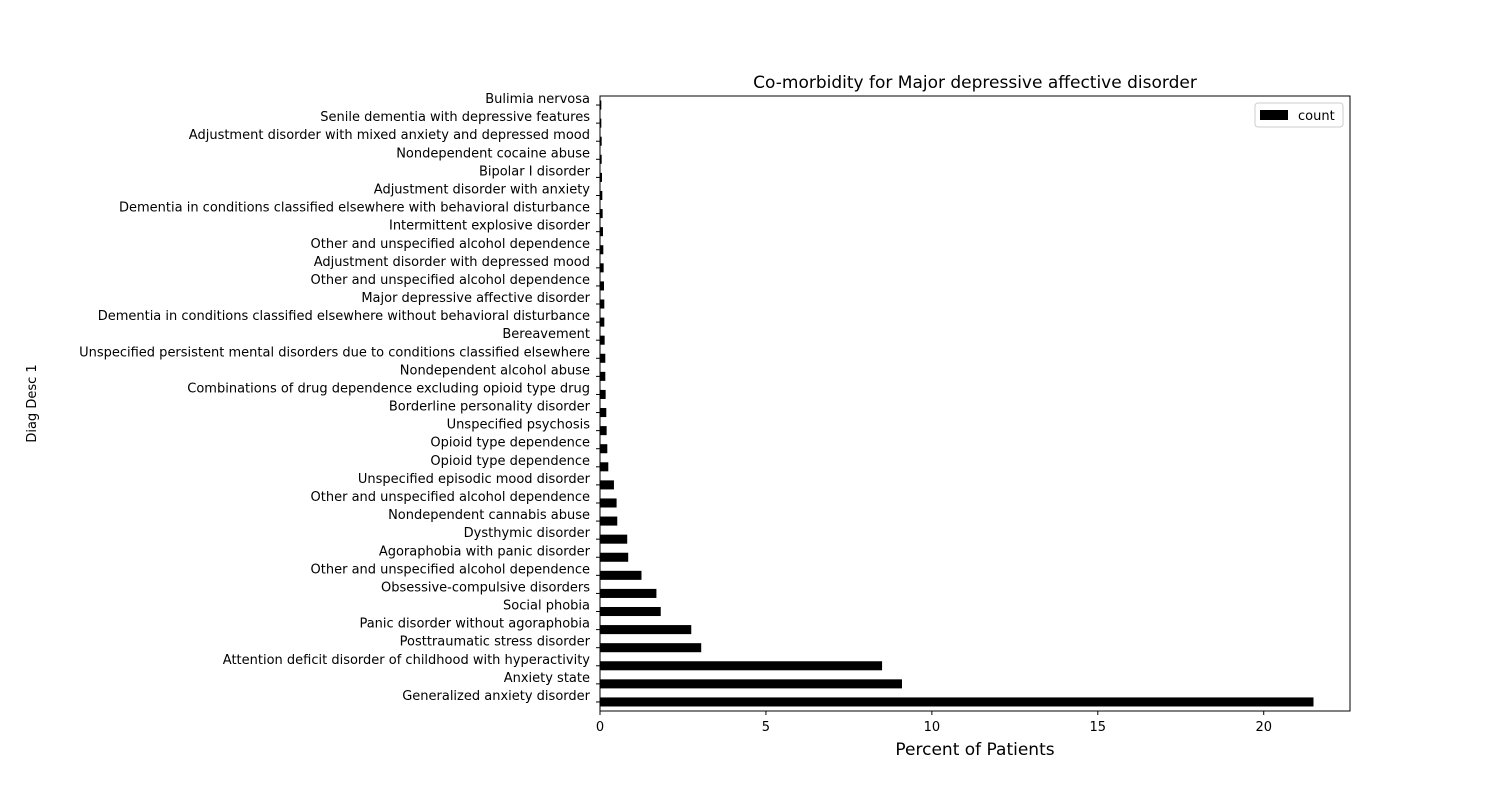  I want to click on y-tick-label-25: Other and unspecified alcohol dependence, so click(450, 244).